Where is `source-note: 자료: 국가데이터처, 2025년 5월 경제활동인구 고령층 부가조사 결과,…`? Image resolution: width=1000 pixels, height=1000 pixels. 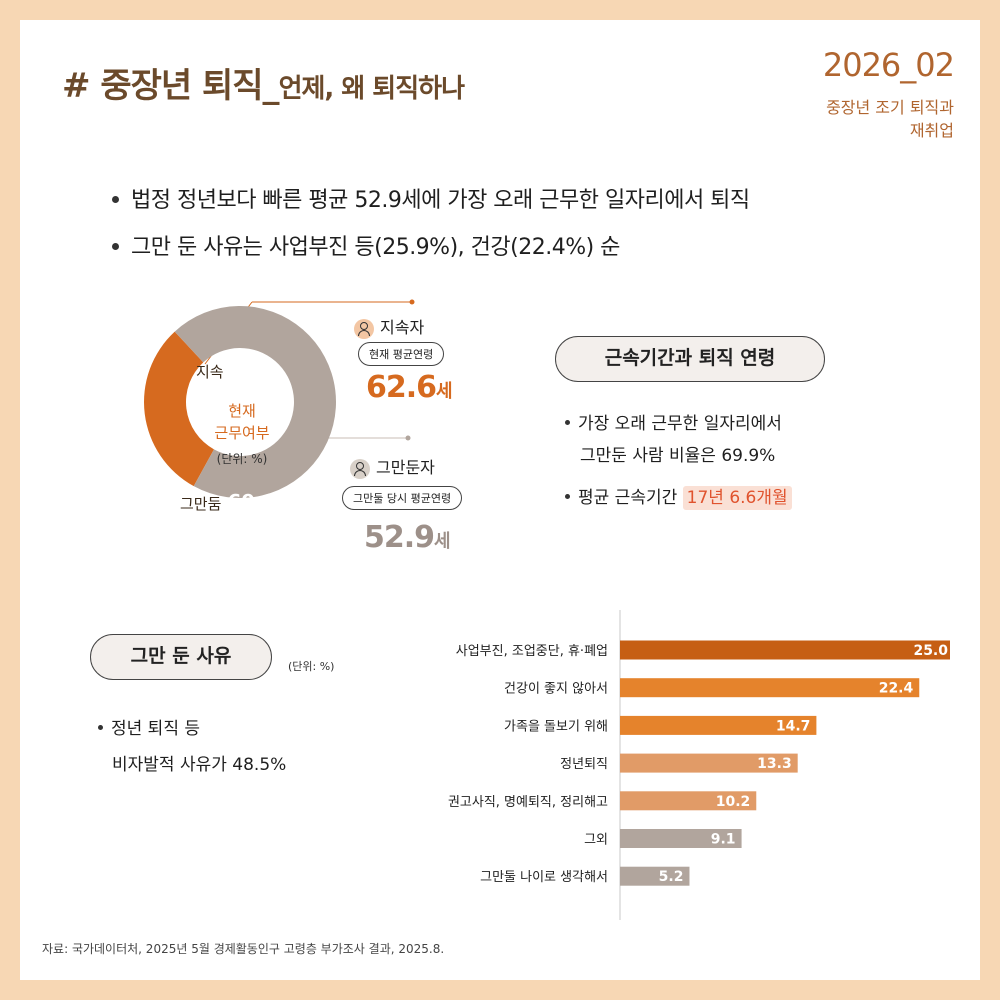
source-note: 자료: 국가데이터처, 2025년 5월 경제활동인구 고령층 부가조사 결과,… is located at coordinates (243, 949).